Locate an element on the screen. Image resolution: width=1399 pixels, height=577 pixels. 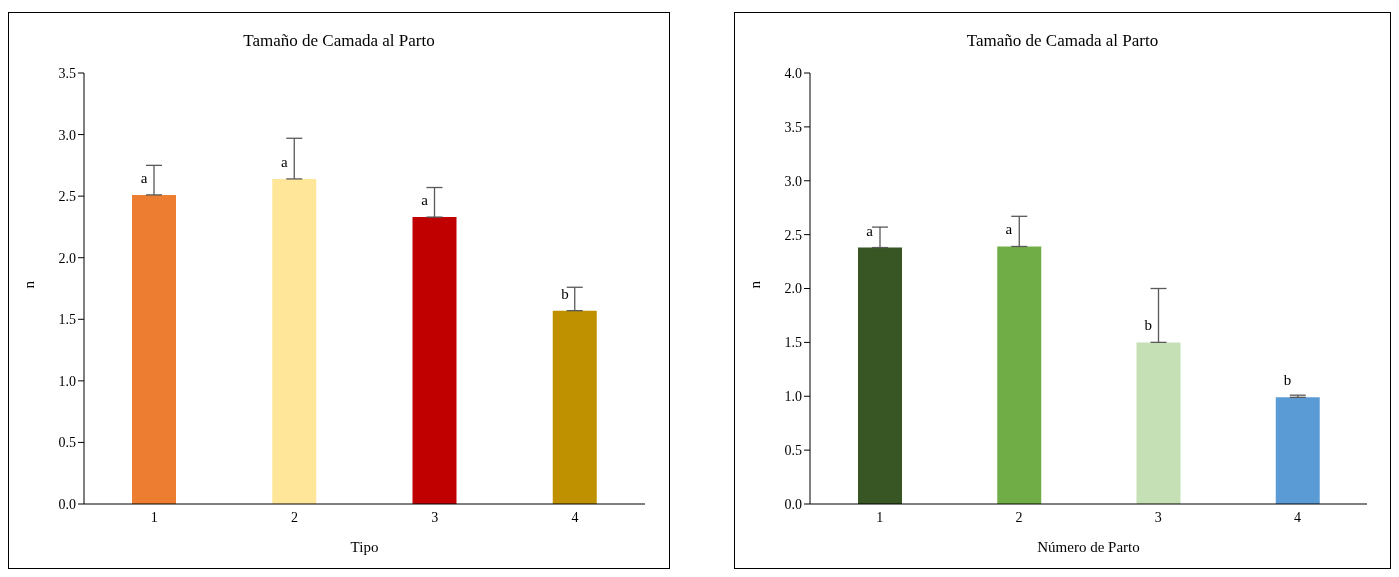
x-axis-title: Tipo is located at coordinates (364, 547).